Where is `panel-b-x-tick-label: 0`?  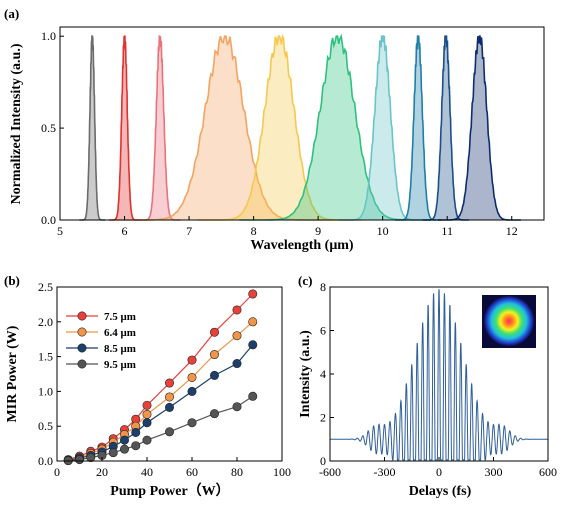
panel-b-x-tick-label: 0 is located at coordinates (57, 472).